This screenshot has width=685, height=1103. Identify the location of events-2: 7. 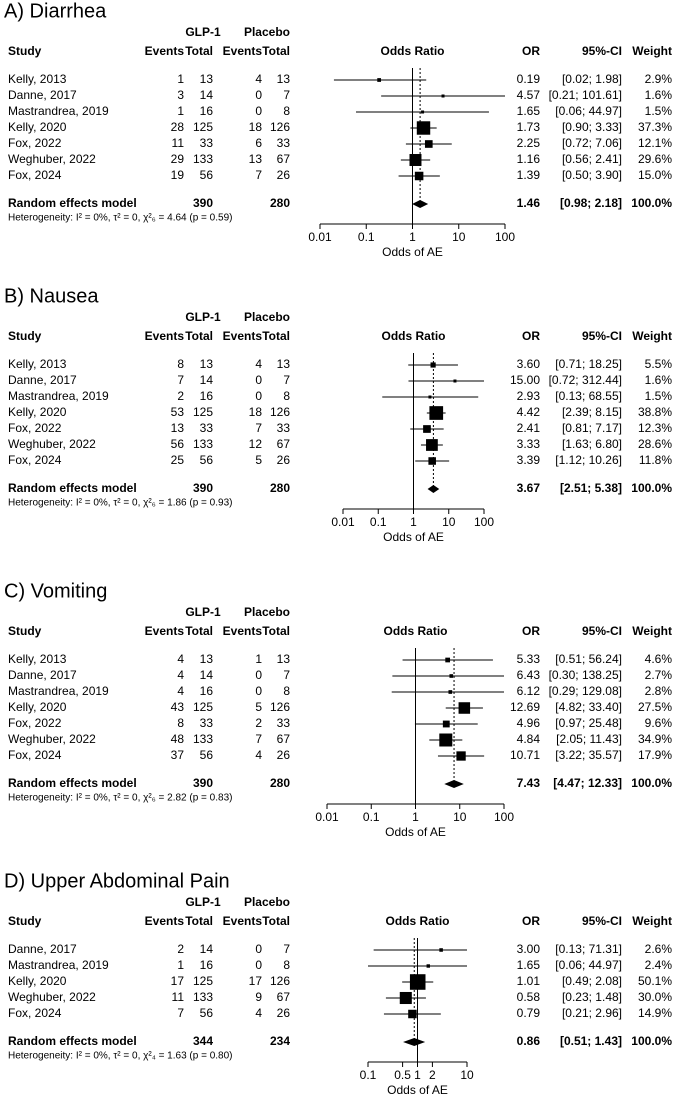
(258, 739).